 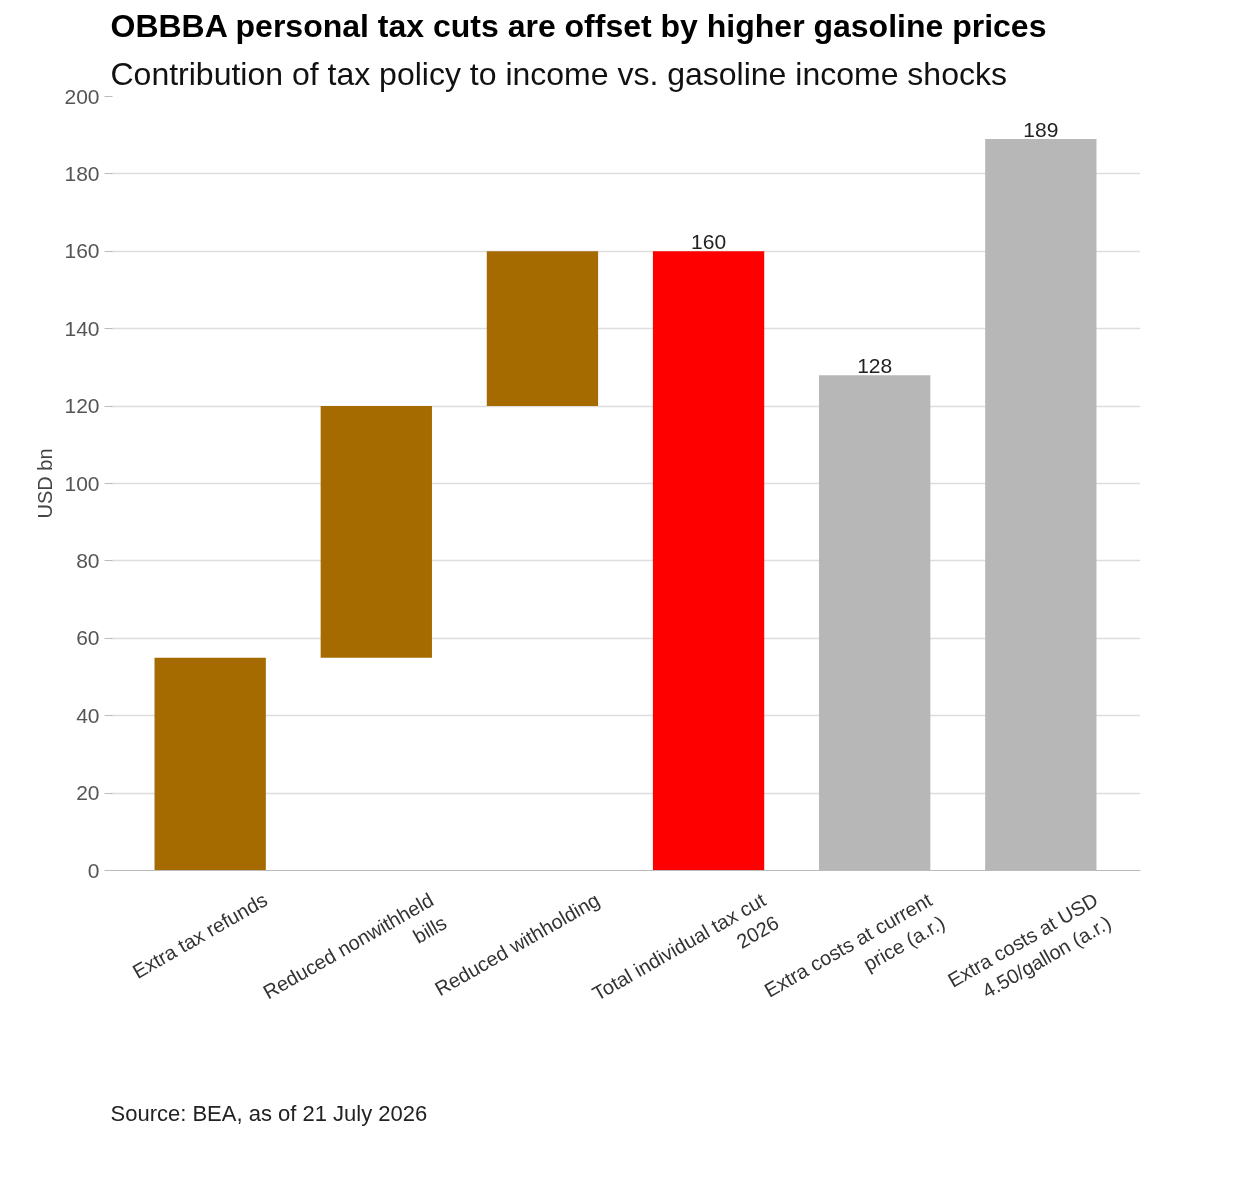 What do you see at coordinates (1041, 130) in the screenshot?
I see `data-label: 189` at bounding box center [1041, 130].